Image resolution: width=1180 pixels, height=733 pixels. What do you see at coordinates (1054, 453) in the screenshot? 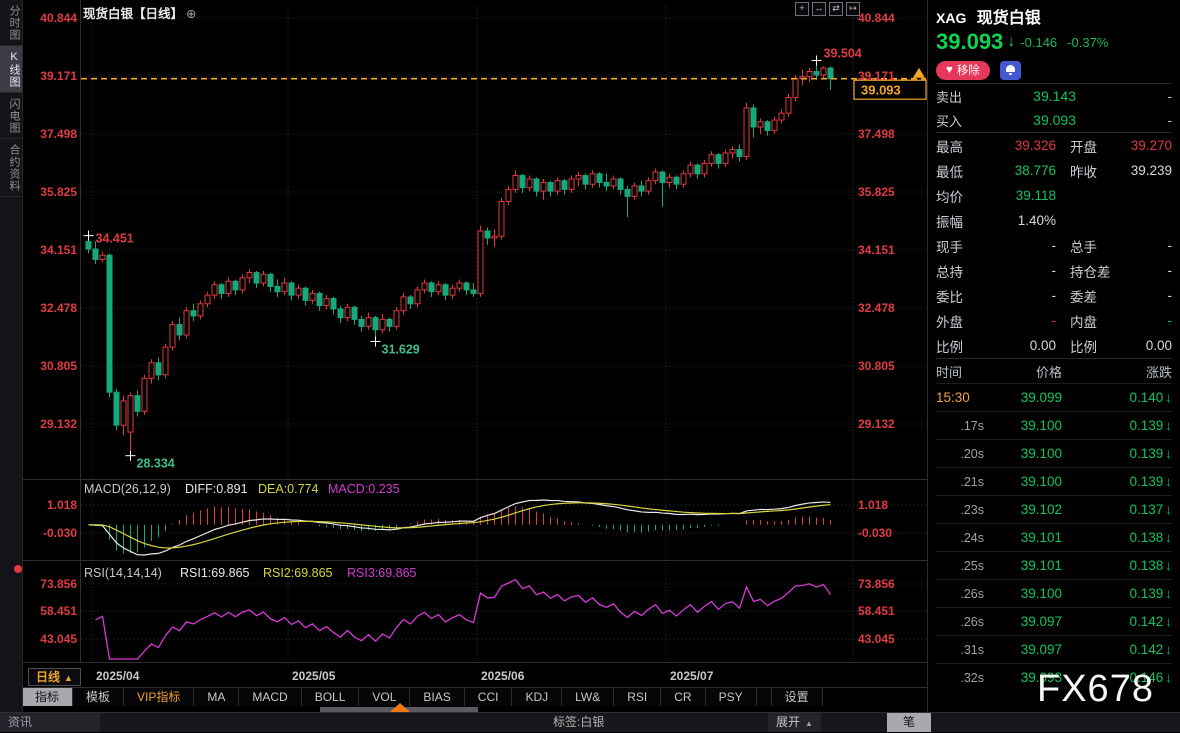
I see `tick-row: .20s 39.100 0.139 ↓` at bounding box center [1054, 453].